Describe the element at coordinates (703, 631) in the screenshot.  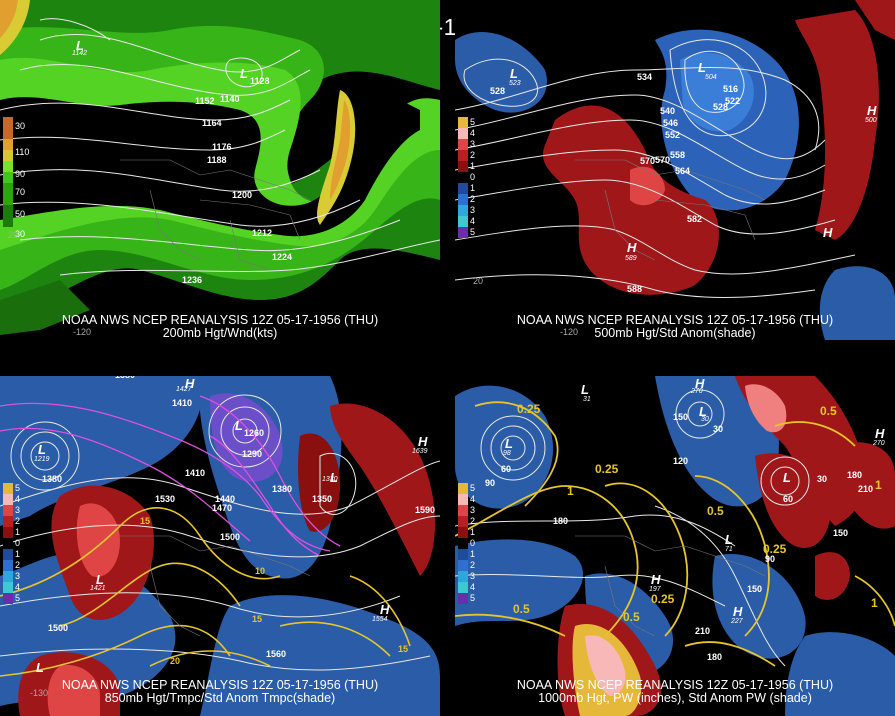
I see `contour-label: 210` at that location.